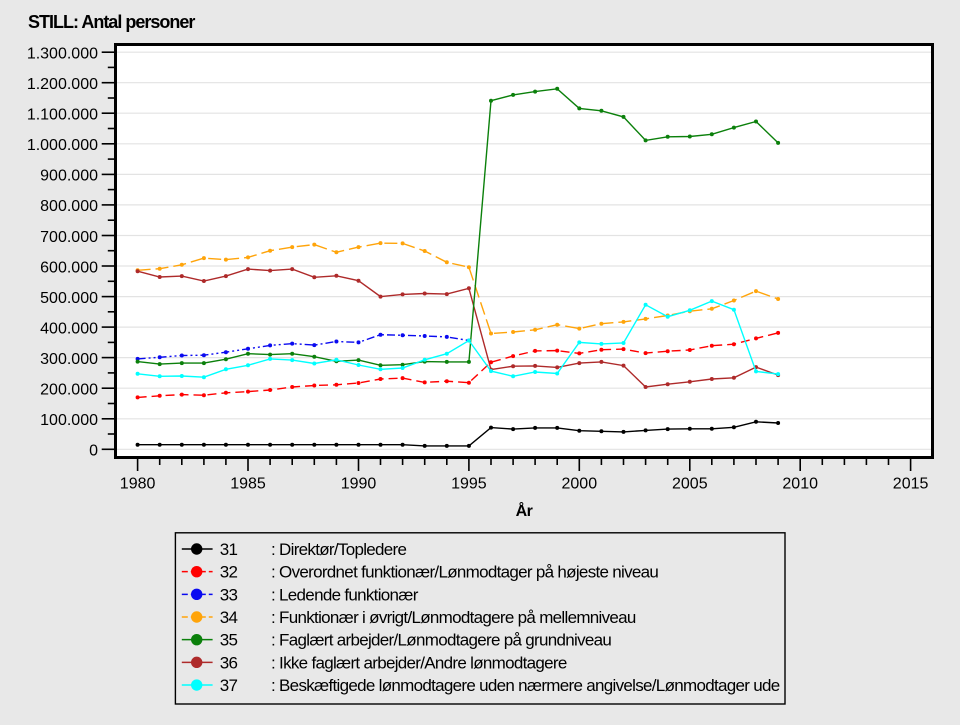 The height and width of the screenshot is (725, 960). Describe the element at coordinates (524, 510) in the screenshot. I see `svg-text: År` at that location.